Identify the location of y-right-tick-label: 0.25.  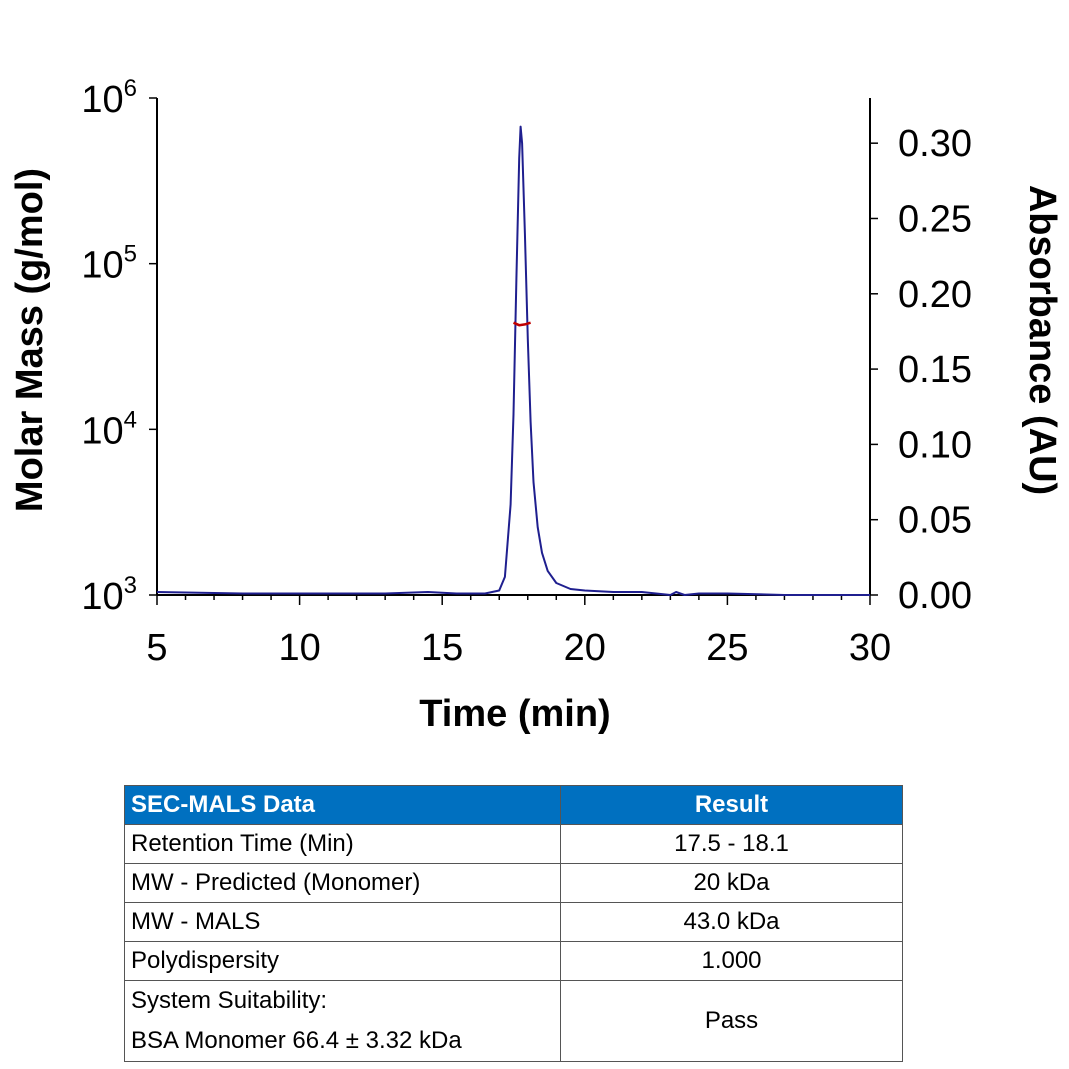
(935, 219).